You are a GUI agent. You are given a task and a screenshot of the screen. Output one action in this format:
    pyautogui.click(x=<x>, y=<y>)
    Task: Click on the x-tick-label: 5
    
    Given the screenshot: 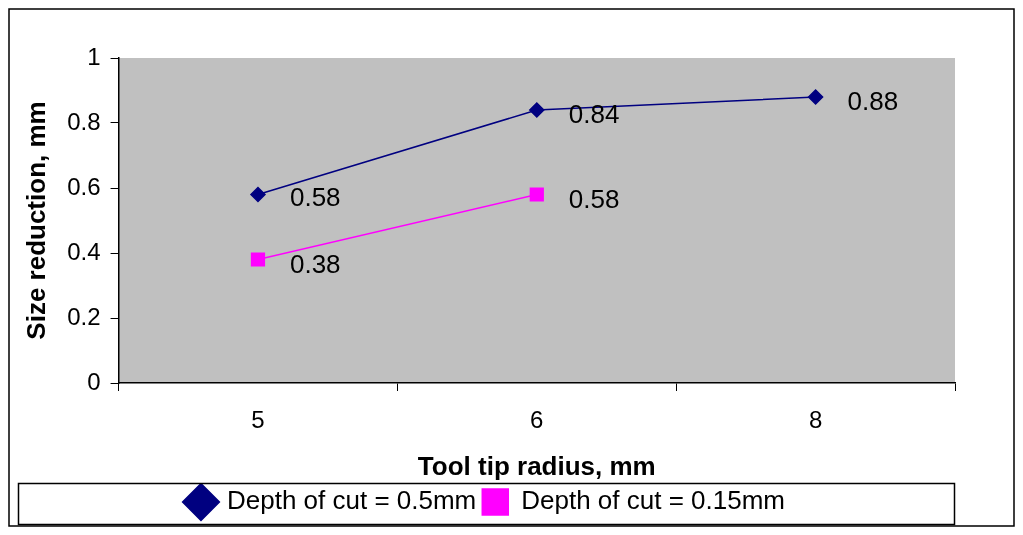 What is the action you would take?
    pyautogui.click(x=258, y=420)
    